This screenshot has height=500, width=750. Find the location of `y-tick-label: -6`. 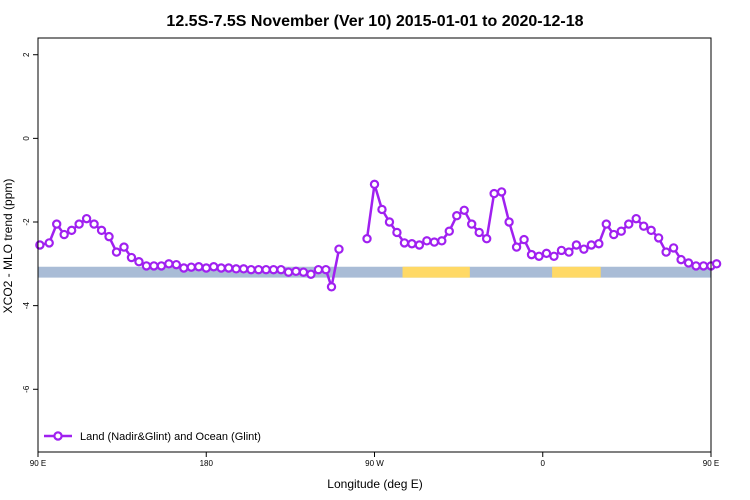

y-tick-label: -6 is located at coordinates (26, 389).